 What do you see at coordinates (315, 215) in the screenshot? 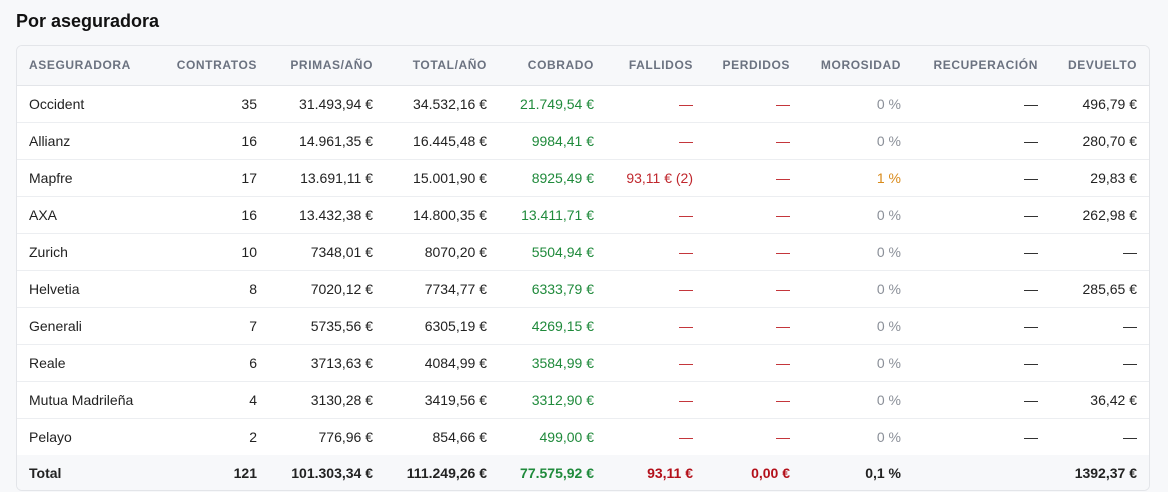
I see `cell-primas: 13.432,38 €` at bounding box center [315, 215].